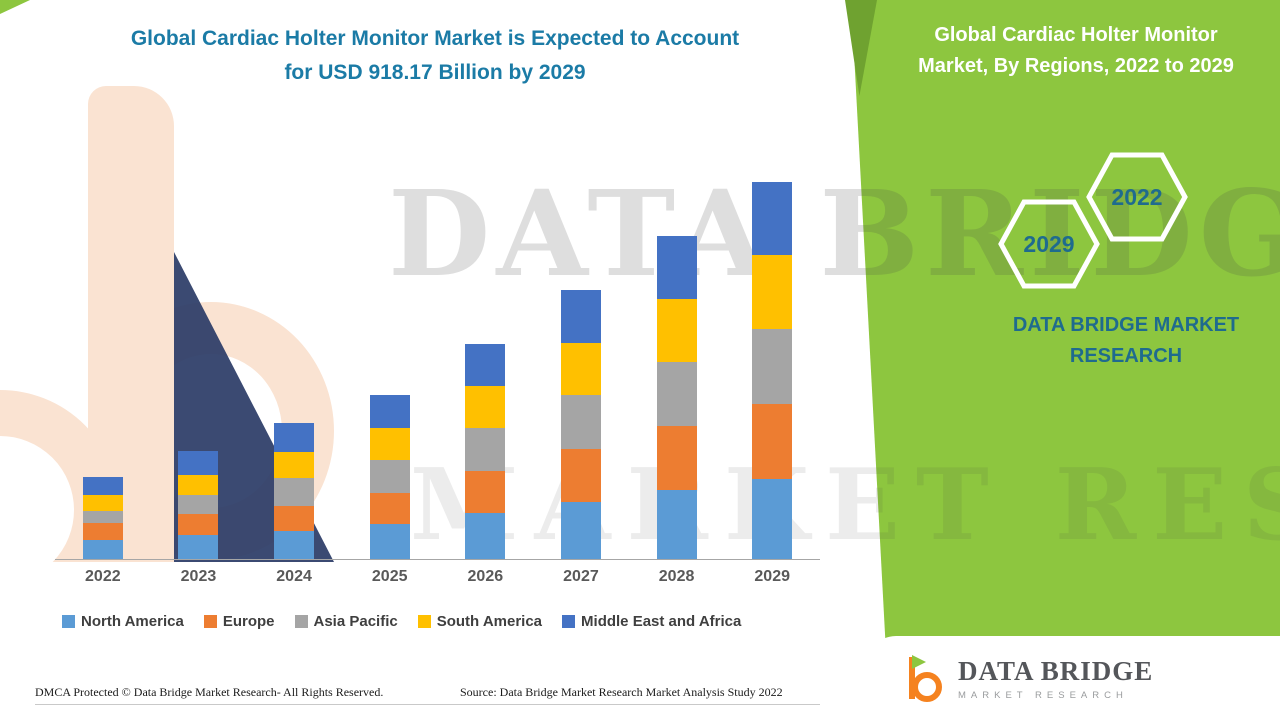 The image size is (1280, 720). I want to click on x-axis-label: 2028, so click(676, 576).